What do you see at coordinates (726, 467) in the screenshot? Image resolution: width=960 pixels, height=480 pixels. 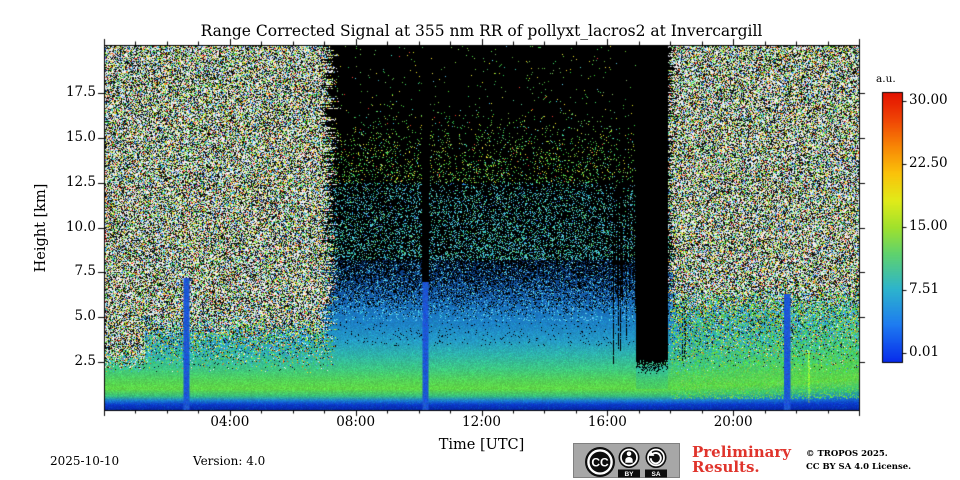 I see `preliminary-line-2: Results.` at bounding box center [726, 467].